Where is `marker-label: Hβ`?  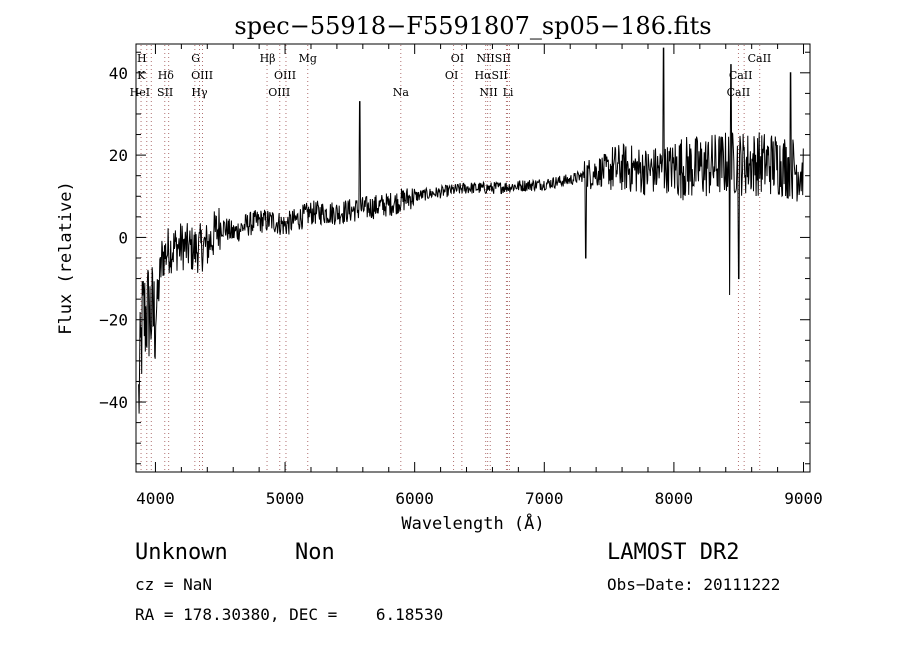 marker-label: Hβ is located at coordinates (268, 58).